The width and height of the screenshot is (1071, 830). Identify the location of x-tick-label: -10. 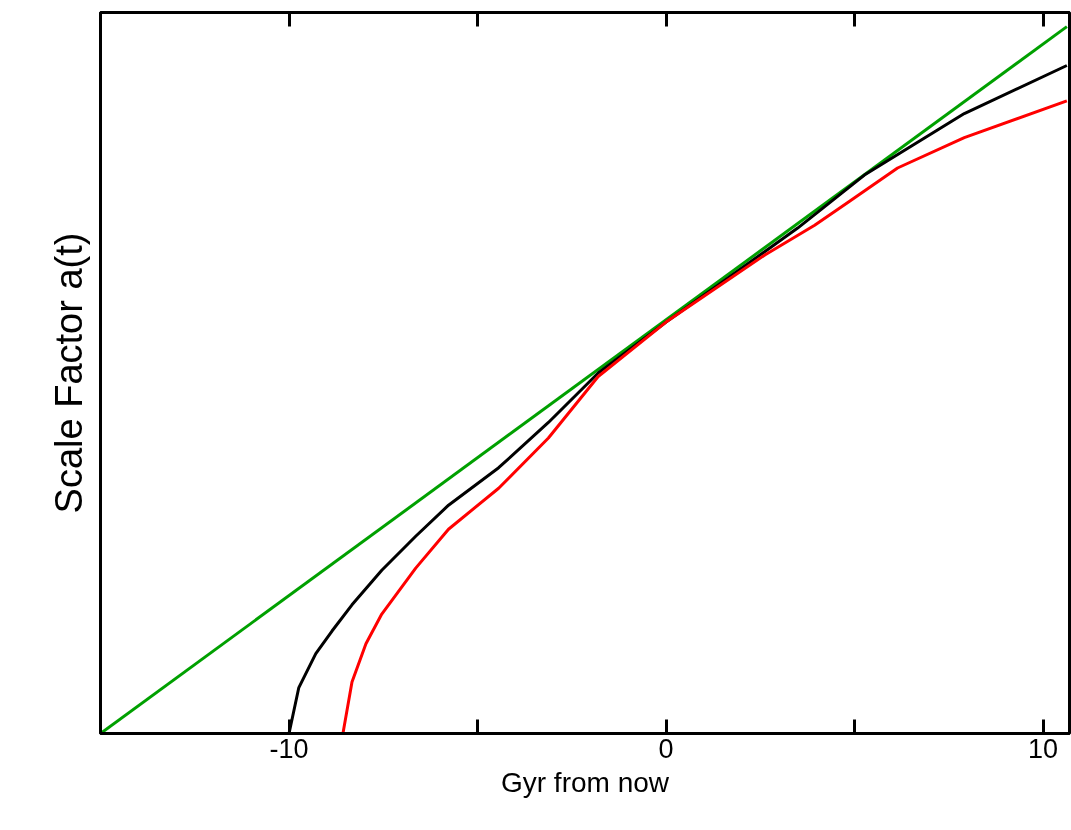
(289, 748).